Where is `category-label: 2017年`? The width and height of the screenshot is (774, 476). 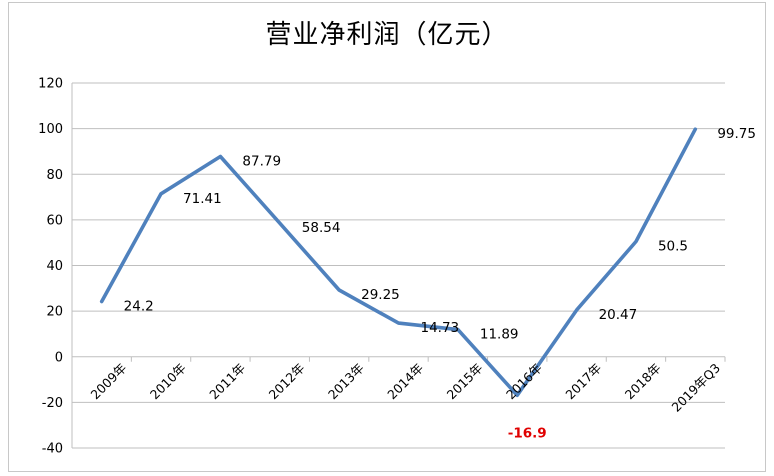 category-label: 2017年 is located at coordinates (583, 381).